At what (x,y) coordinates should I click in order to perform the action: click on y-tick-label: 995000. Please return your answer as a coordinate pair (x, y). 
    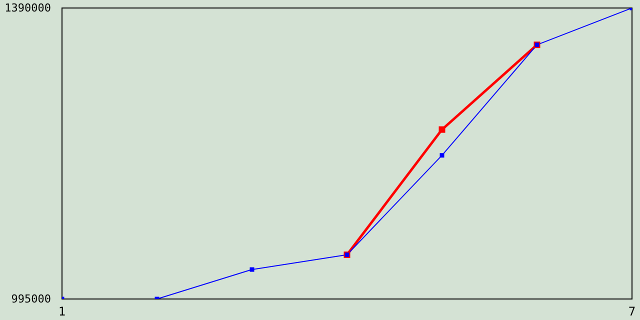
    Looking at the image, I should click on (31, 299).